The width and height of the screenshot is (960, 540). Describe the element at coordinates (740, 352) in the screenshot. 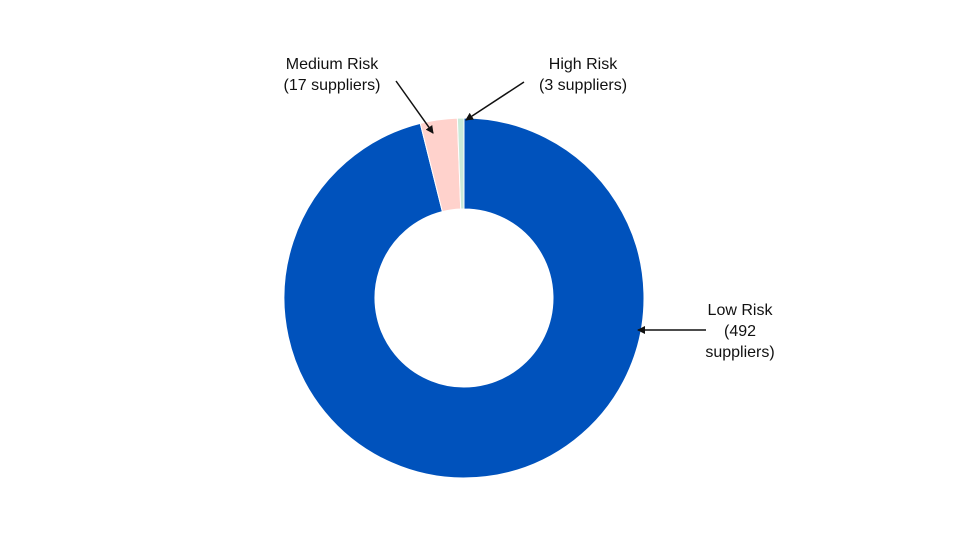

I see `low-risk-detail-line-2: suppliers)` at that location.